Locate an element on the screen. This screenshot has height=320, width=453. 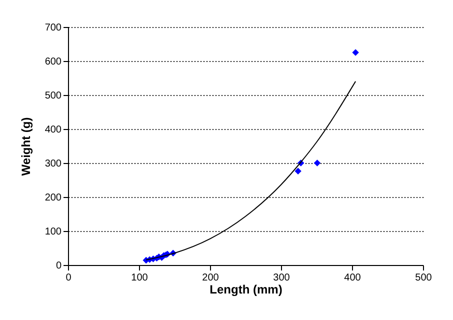
y-axis-title: Weight (g) is located at coordinates (25, 146).